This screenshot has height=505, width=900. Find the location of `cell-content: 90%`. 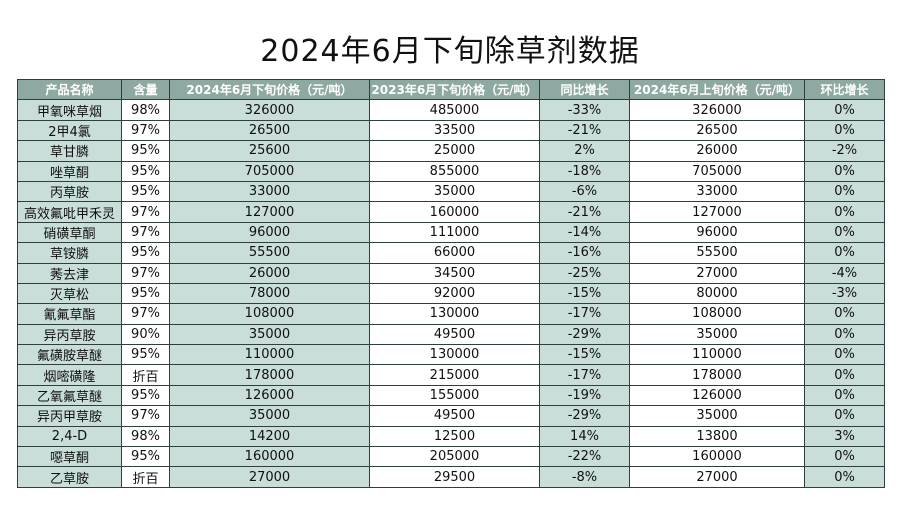

cell-content: 90% is located at coordinates (145, 334).